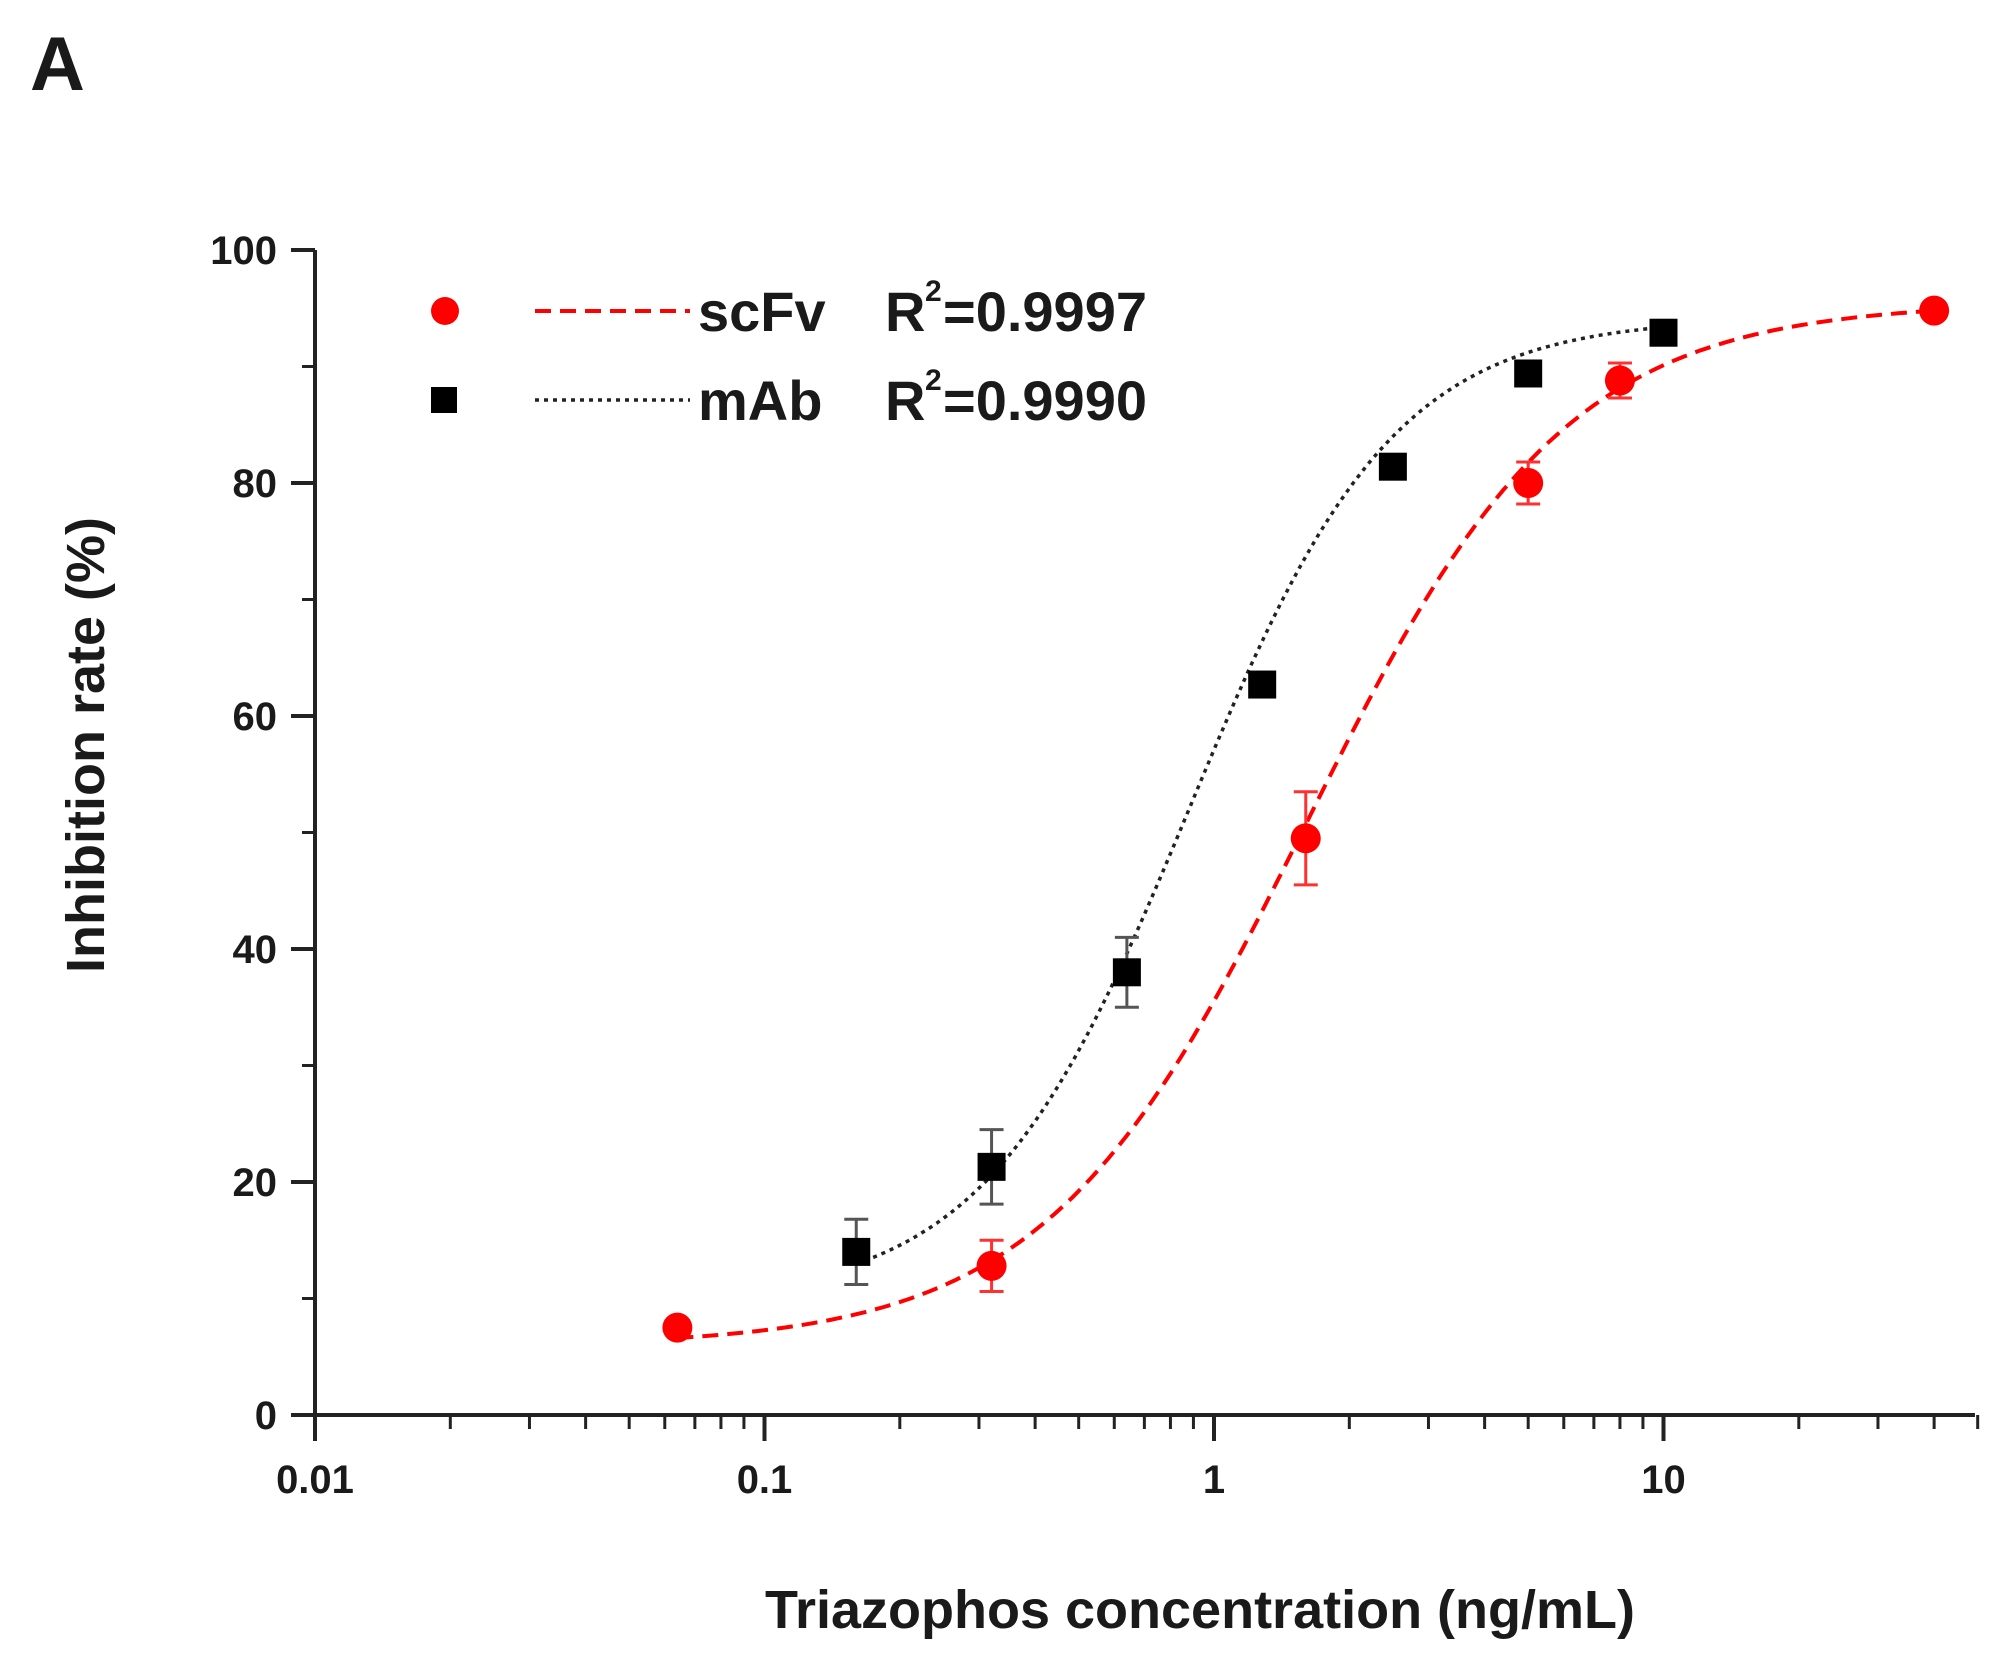 The width and height of the screenshot is (1991, 1668). Describe the element at coordinates (315, 1480) in the screenshot. I see `x-tick-label: 0.01` at that location.